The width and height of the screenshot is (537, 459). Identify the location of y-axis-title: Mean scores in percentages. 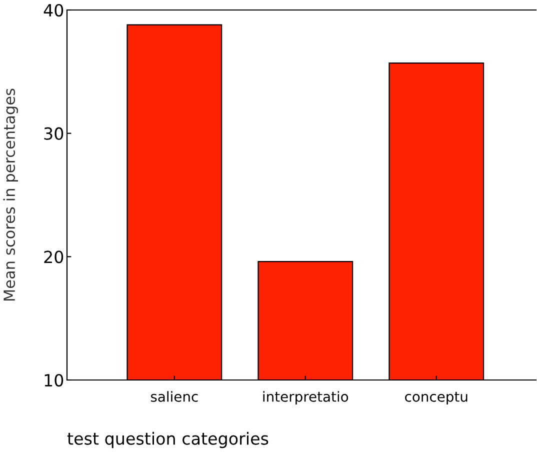
(10, 194).